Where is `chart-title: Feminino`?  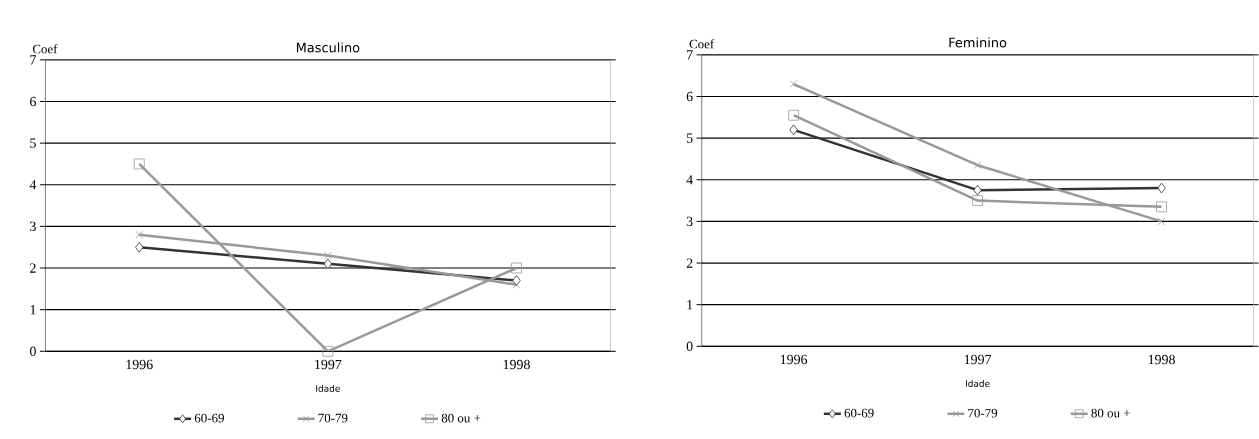
chart-title: Feminino is located at coordinates (978, 42).